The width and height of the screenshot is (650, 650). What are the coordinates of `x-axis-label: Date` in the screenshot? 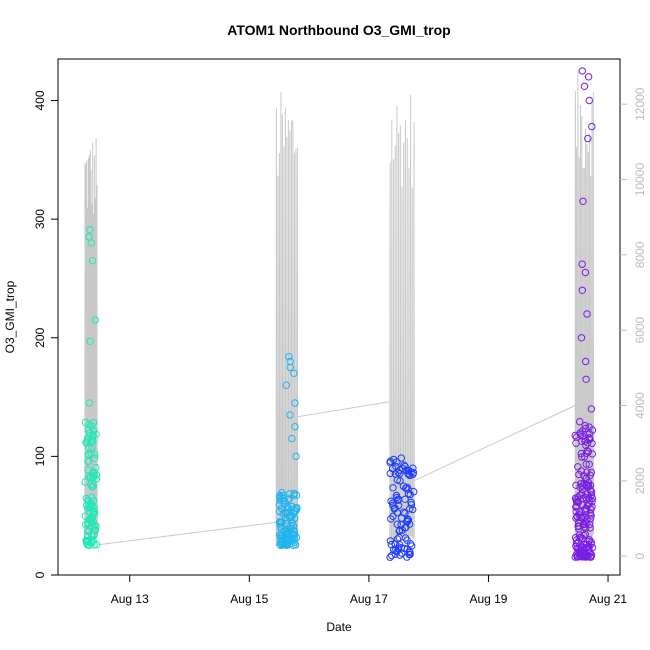 It's located at (339, 627).